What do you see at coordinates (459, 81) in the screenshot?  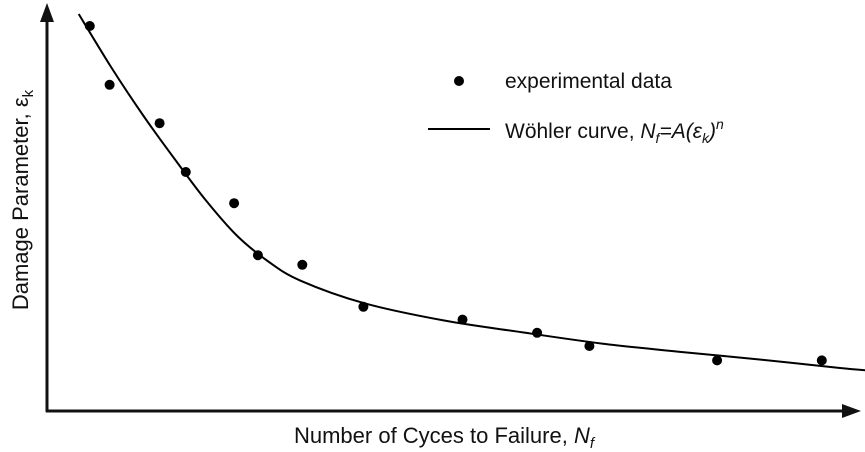 I see `legend-marker-experimental-data` at bounding box center [459, 81].